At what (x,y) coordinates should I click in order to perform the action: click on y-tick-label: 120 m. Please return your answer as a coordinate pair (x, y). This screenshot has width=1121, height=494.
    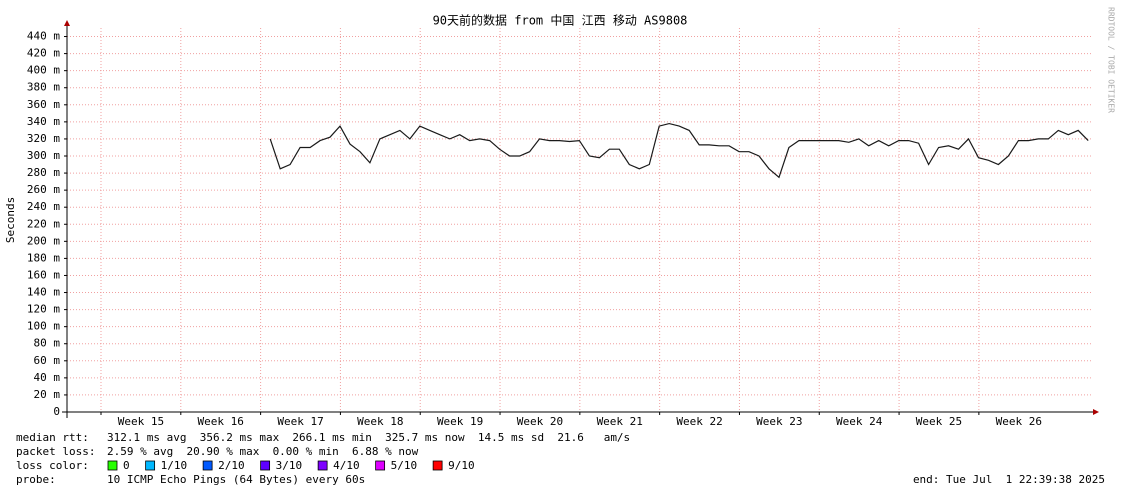
    Looking at the image, I should click on (43, 309).